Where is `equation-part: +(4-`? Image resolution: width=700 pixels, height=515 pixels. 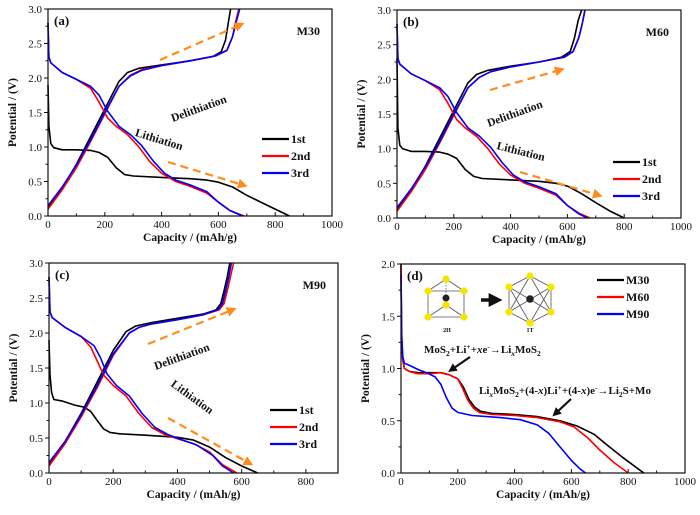 equation-part: +(4- is located at coordinates (528, 391).